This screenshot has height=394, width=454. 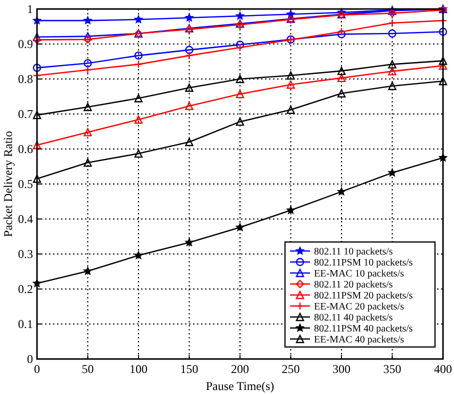 What do you see at coordinates (363, 263) in the screenshot?
I see `legend-label: 802.11PSM 10 packets/s` at bounding box center [363, 263].